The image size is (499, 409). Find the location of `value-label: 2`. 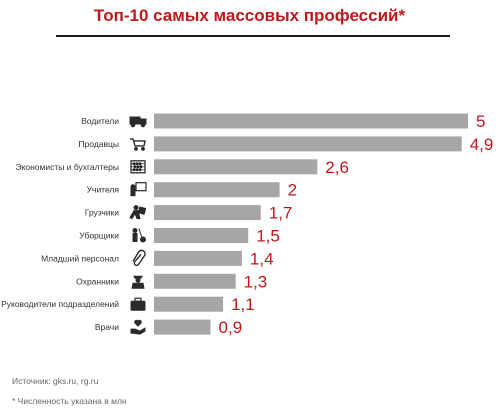

value-label: 2 is located at coordinates (292, 190).